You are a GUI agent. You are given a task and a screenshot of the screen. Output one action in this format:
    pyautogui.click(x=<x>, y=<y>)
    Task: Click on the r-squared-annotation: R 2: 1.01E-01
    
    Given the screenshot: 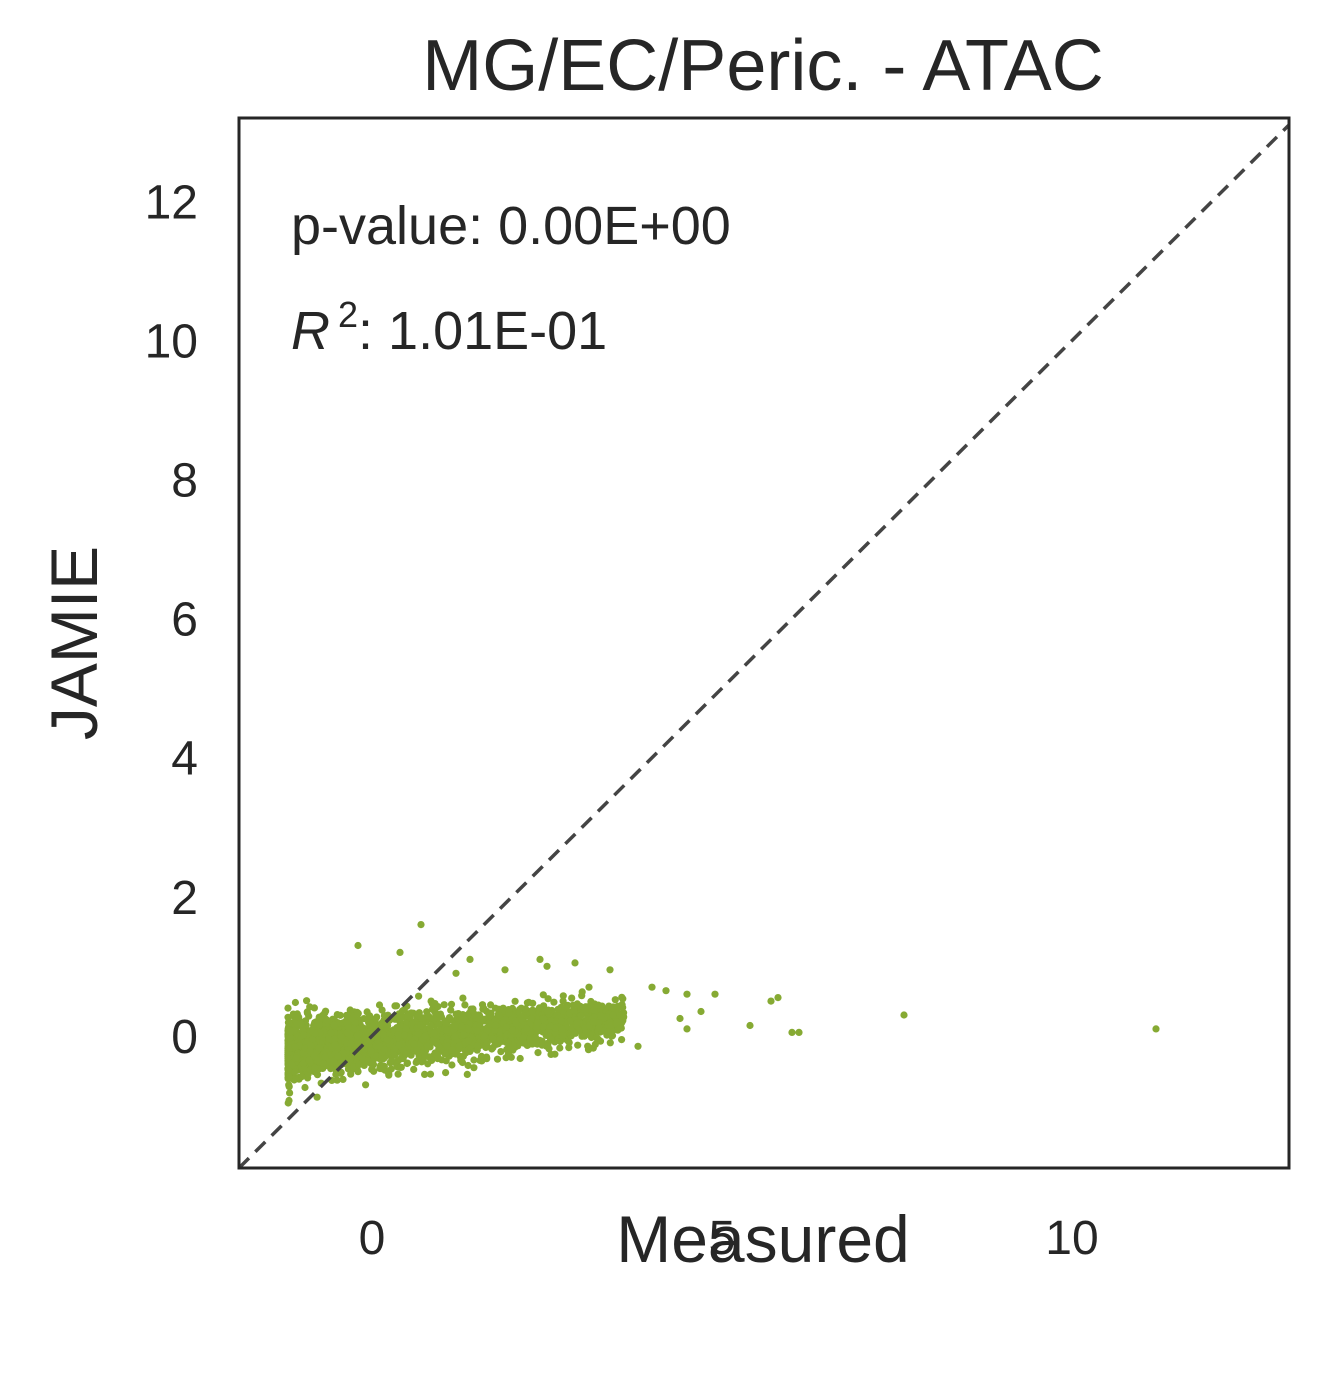 What is the action you would take?
    pyautogui.click(x=449, y=327)
    